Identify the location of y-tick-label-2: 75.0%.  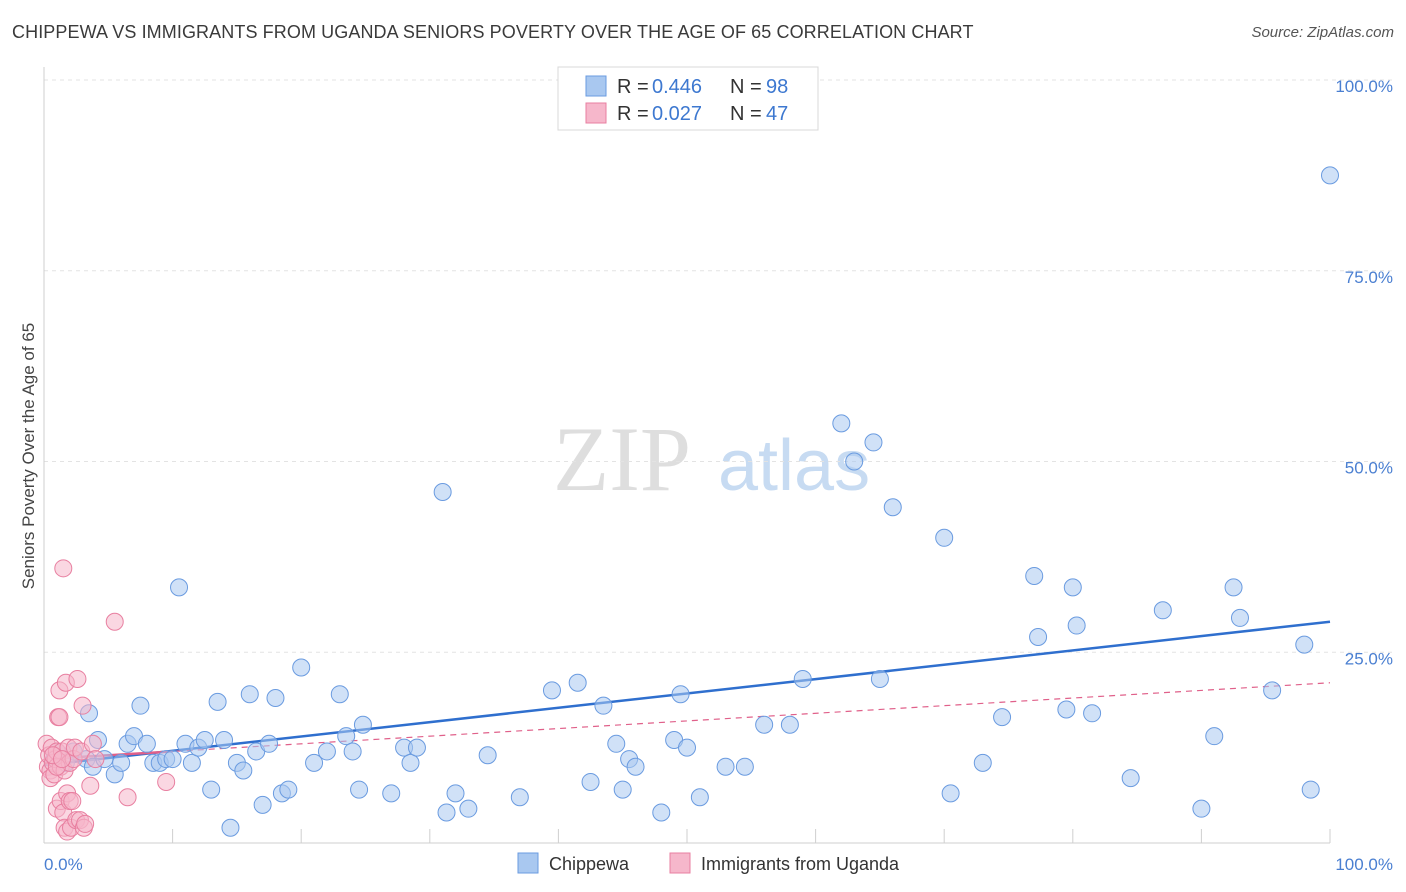
(1369, 277).